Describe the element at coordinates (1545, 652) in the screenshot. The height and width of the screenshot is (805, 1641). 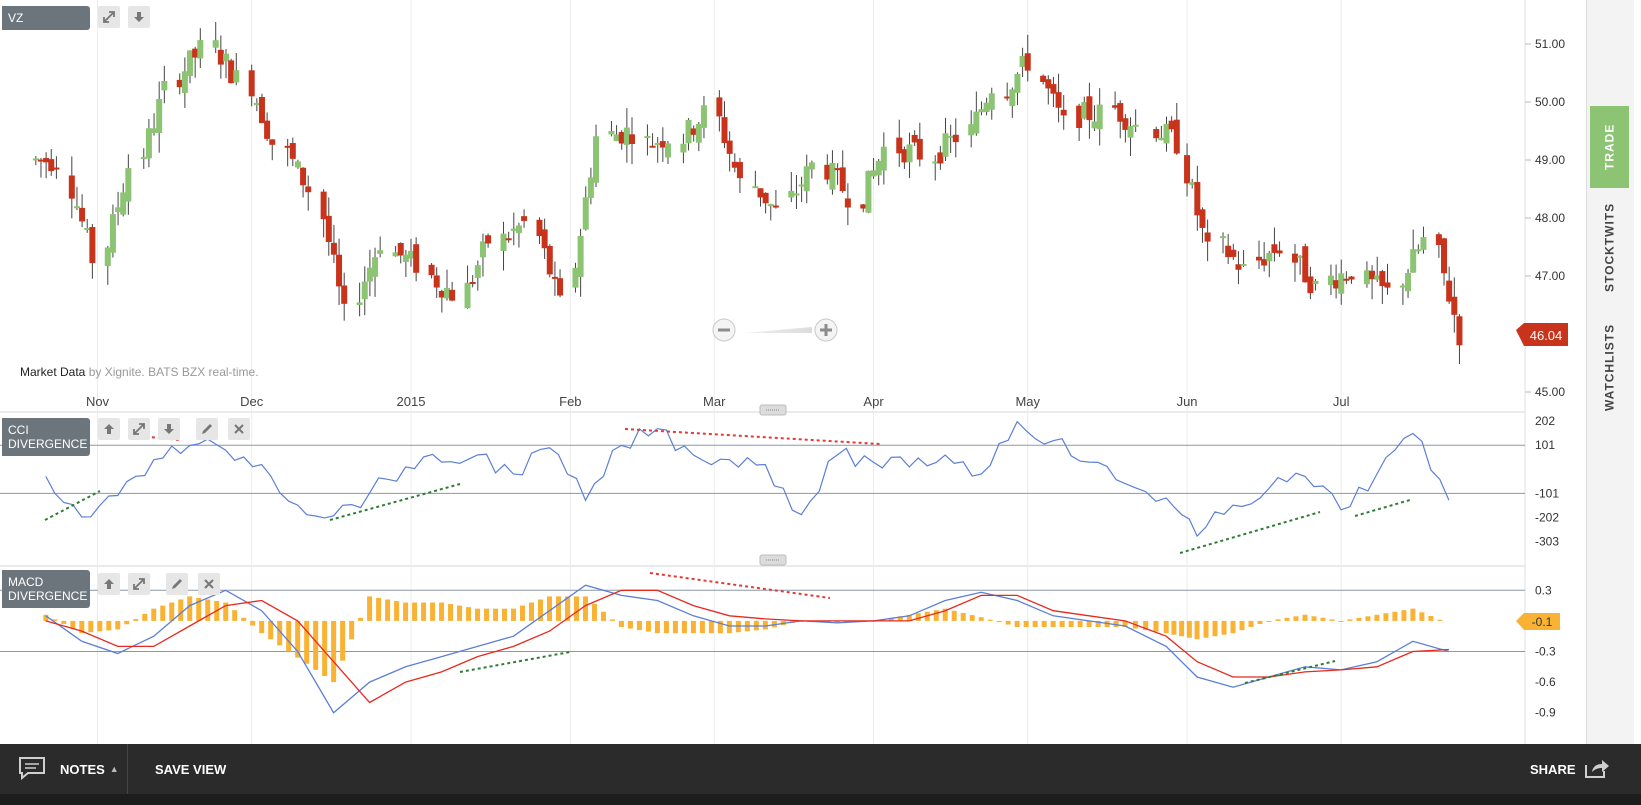
I see `macd-tick-label: -0.3` at that location.